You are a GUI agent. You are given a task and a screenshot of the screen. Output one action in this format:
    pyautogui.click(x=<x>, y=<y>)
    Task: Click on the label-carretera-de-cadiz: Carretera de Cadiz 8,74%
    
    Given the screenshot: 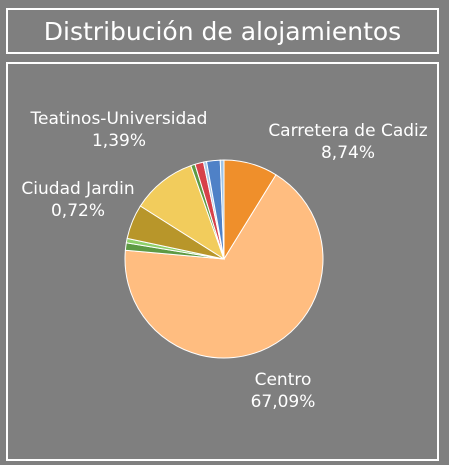 What is the action you would take?
    pyautogui.click(x=348, y=142)
    